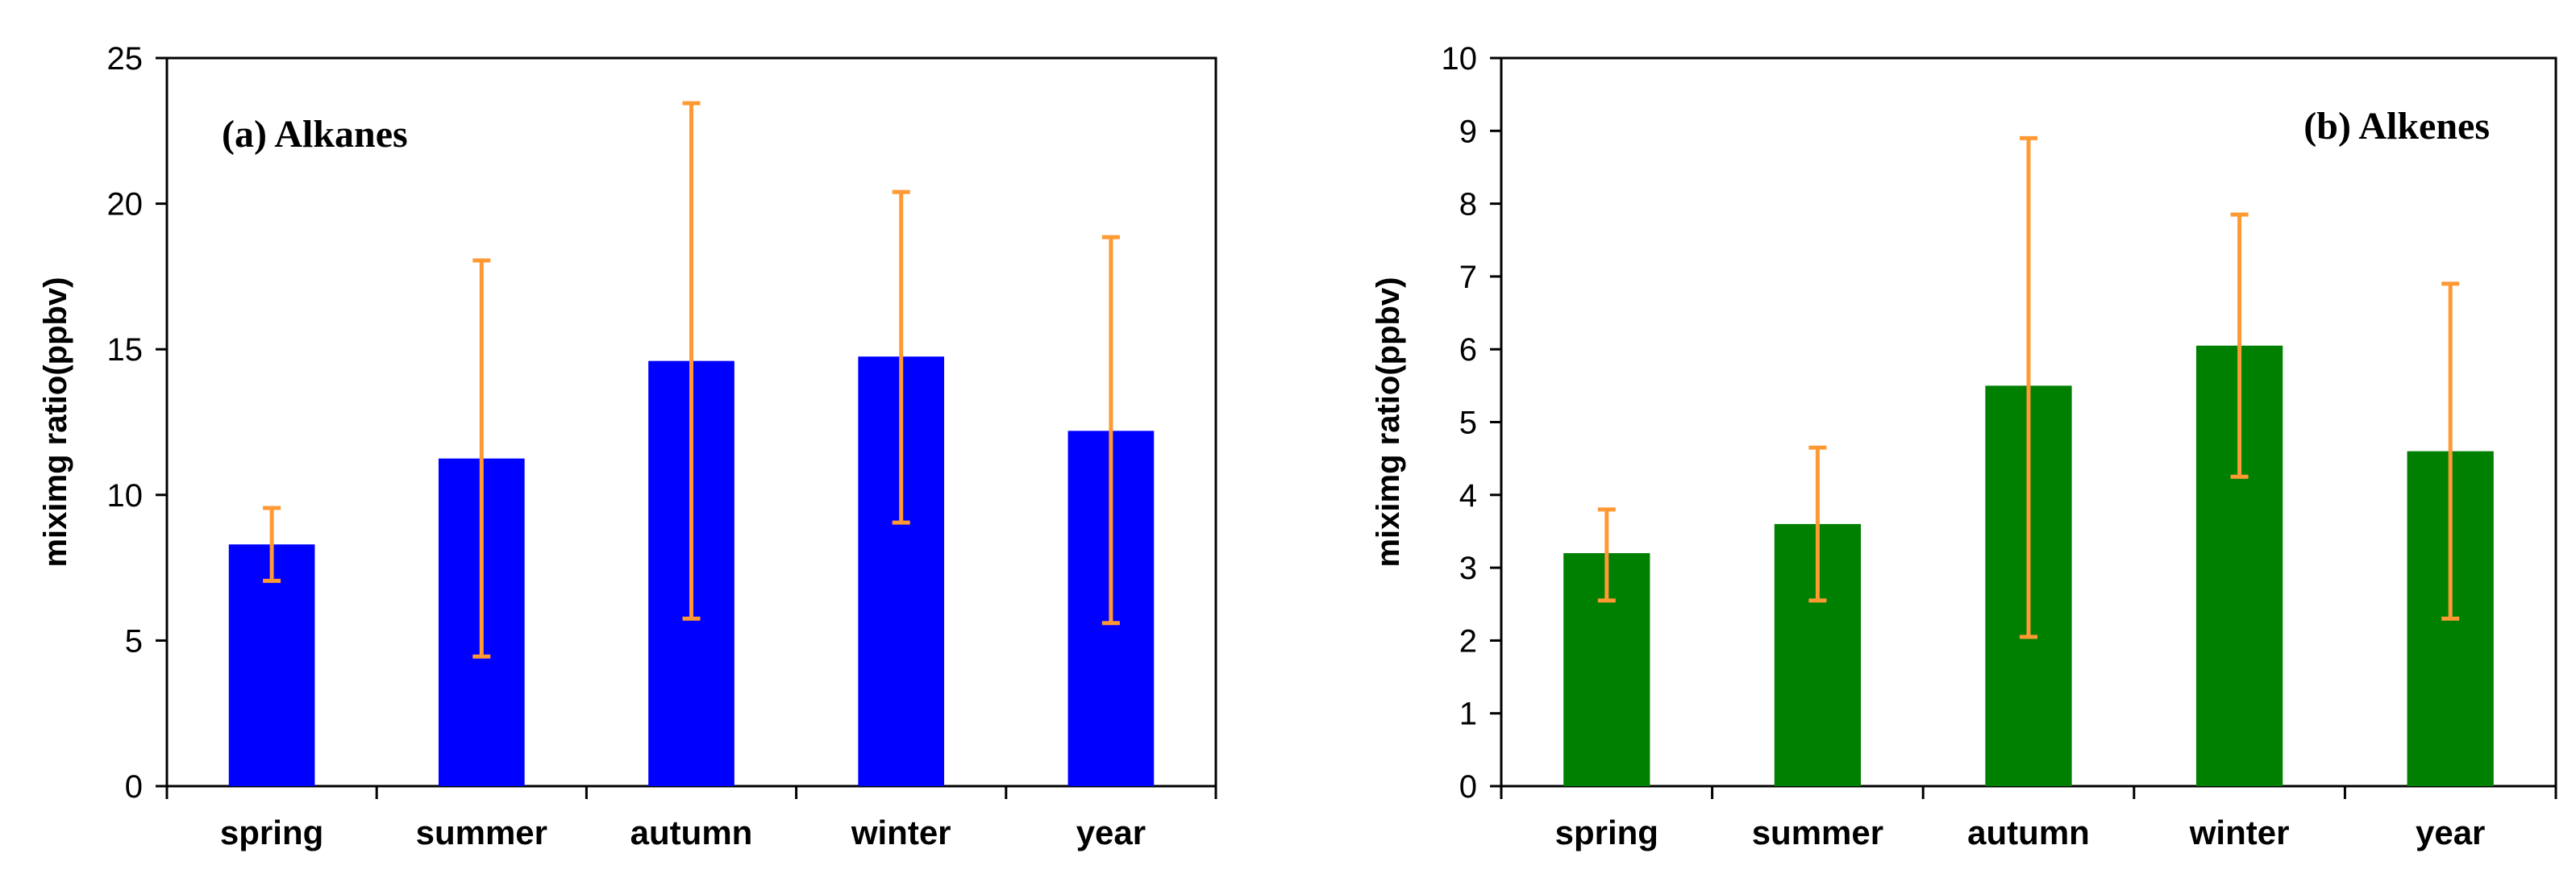 This screenshot has width=2576, height=895. Describe the element at coordinates (315, 134) in the screenshot. I see `chart-title: (a) Alkanes` at that location.